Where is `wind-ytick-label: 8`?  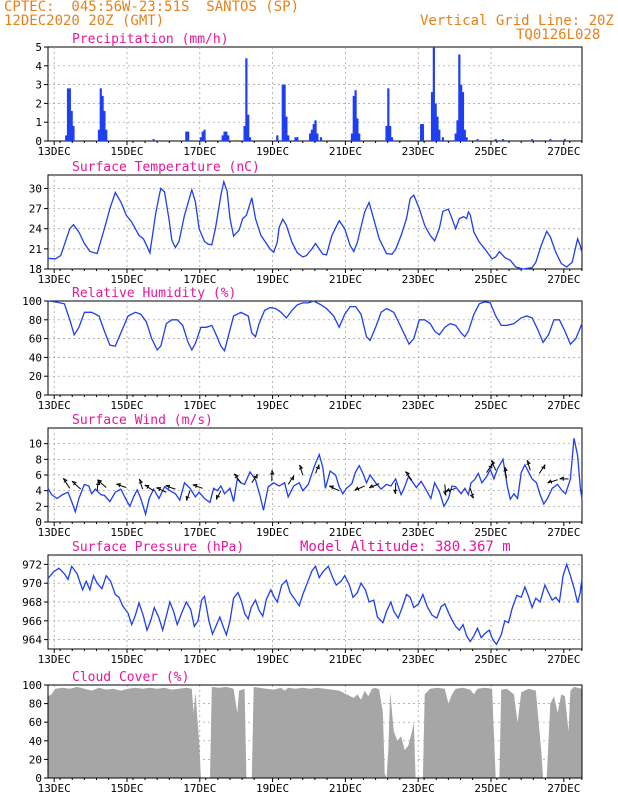
wind-ytick-label: 8 is located at coordinates (38, 459).